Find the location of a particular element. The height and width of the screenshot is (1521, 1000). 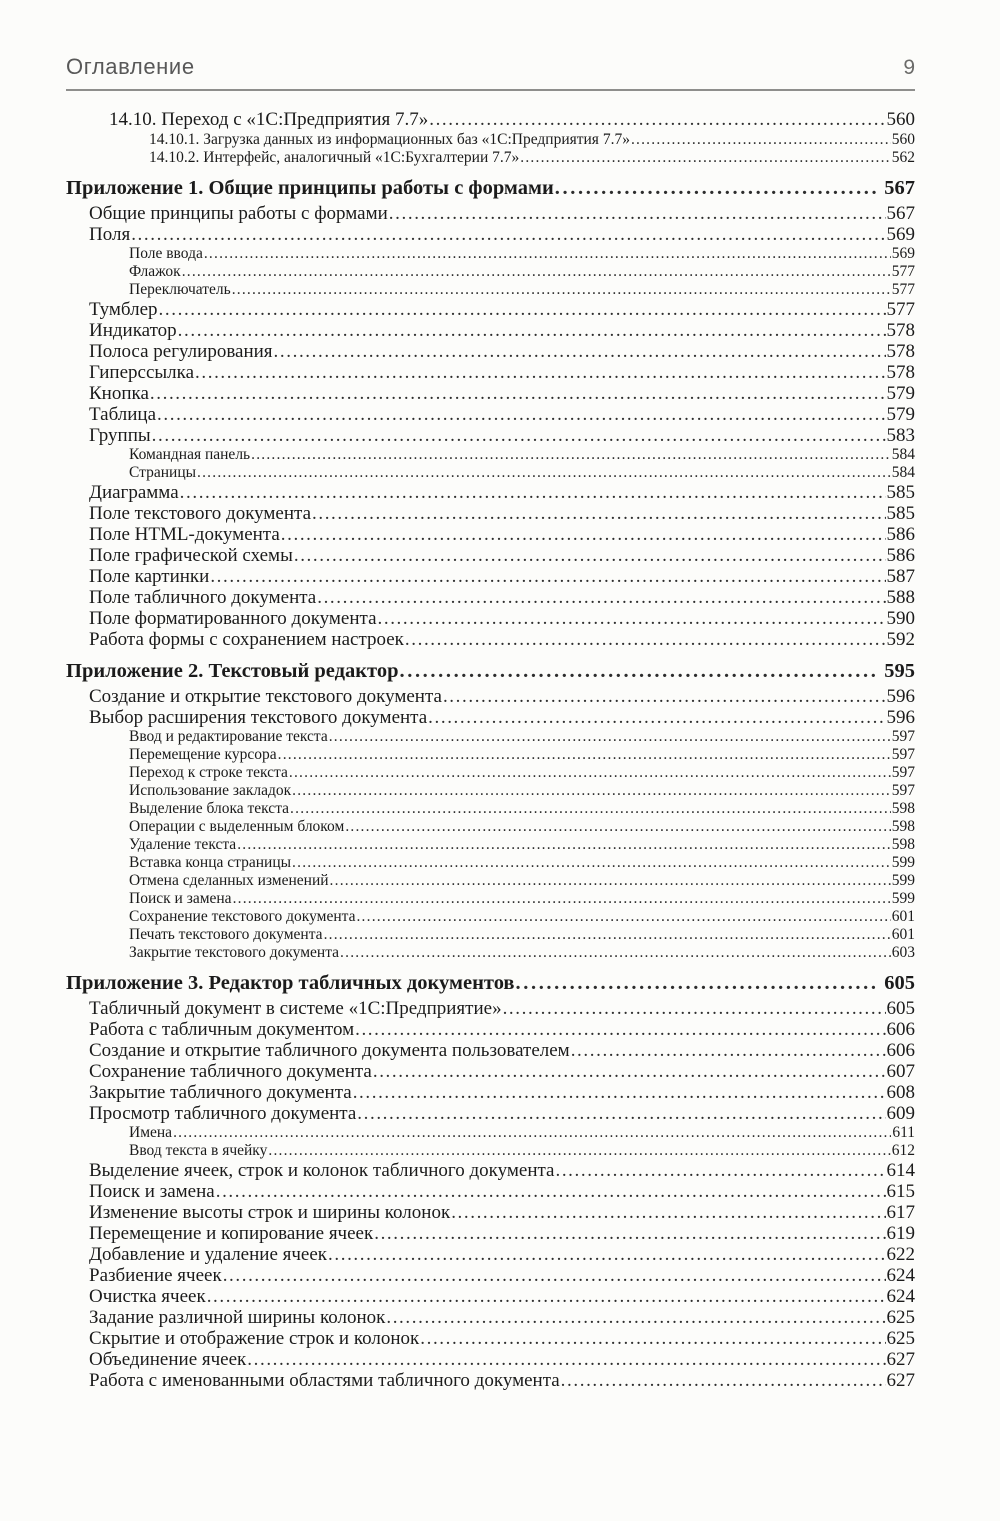

toc-entry-label: Перемещение курсора is located at coordinates (203, 754).